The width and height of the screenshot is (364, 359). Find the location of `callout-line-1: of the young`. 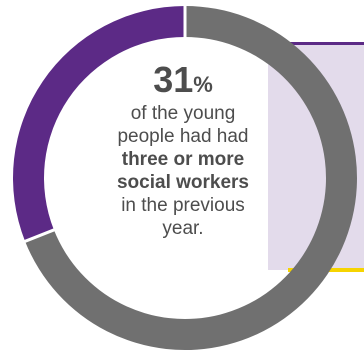

callout-line-1: of the young is located at coordinates (183, 113).